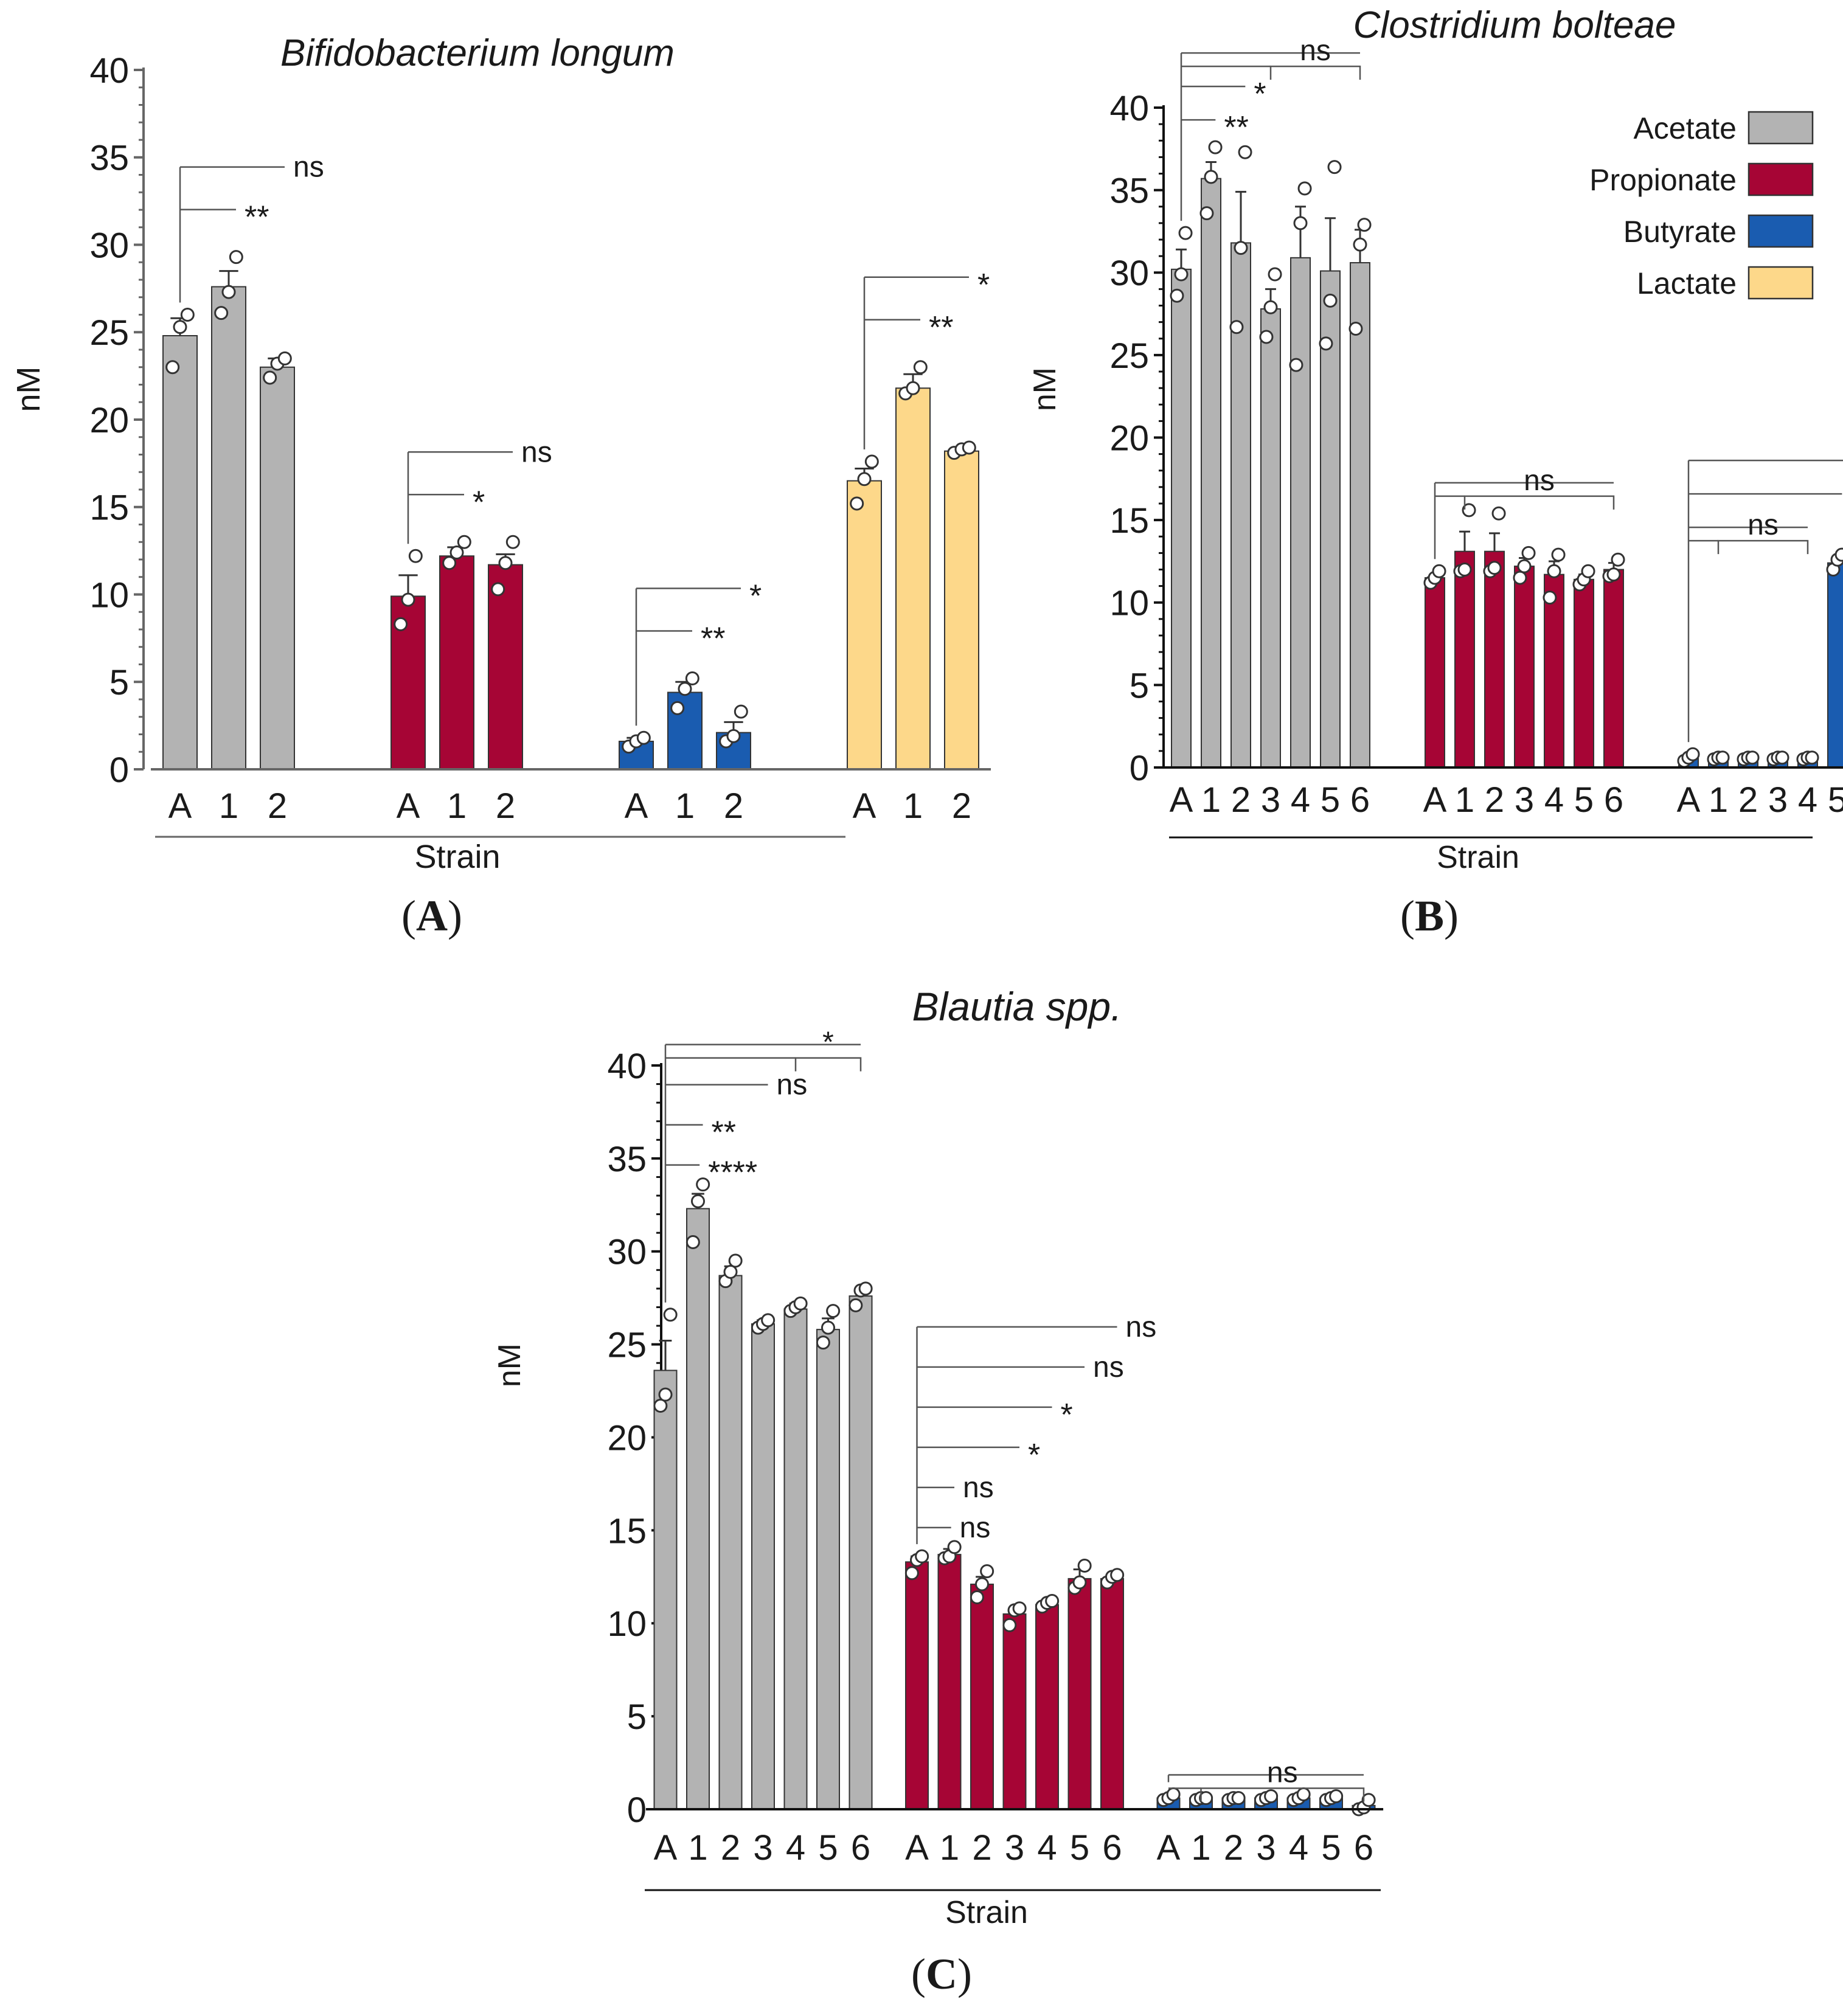  What do you see at coordinates (637, 1717) in the screenshot?
I see `y-tick-label: 5` at bounding box center [637, 1717].